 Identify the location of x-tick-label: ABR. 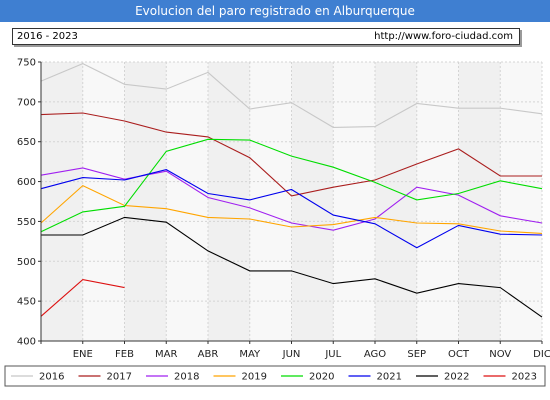
(208, 354).